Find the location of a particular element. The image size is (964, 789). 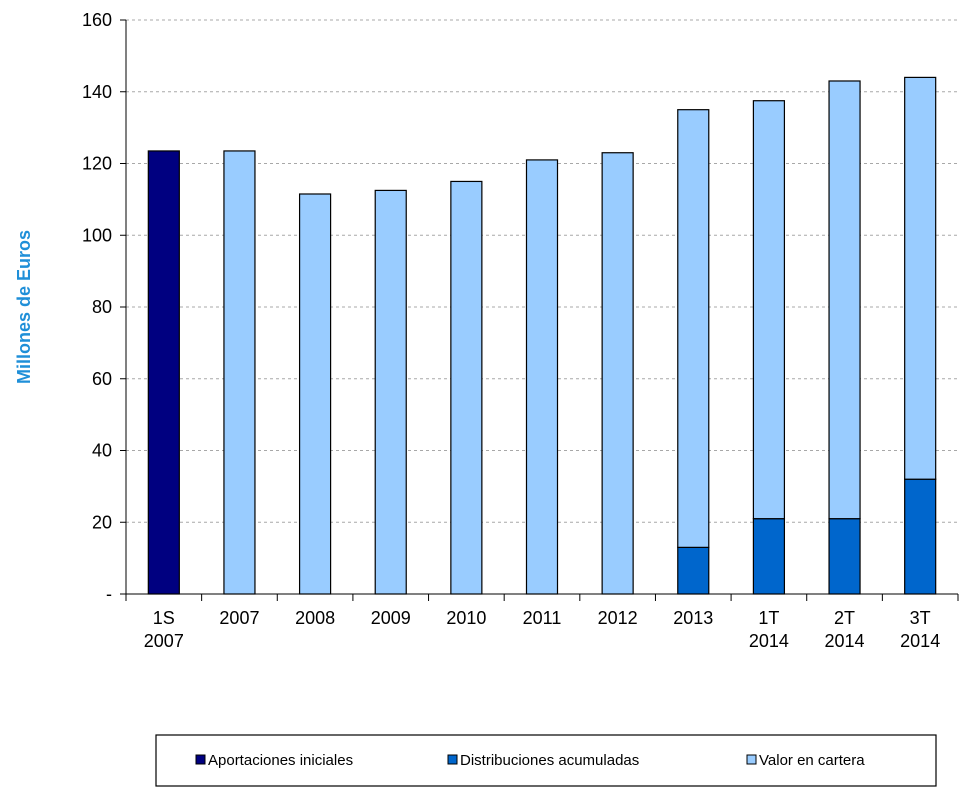

x-tick-label: 2008 is located at coordinates (315, 618).